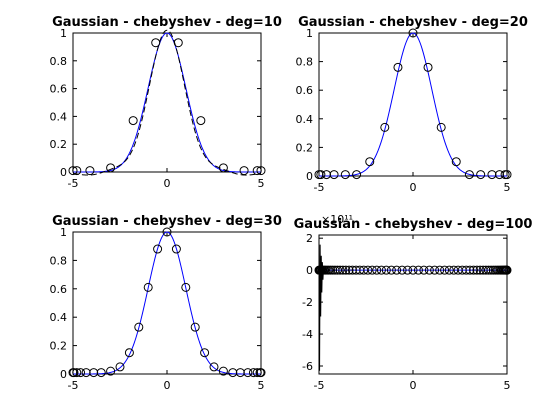 The width and height of the screenshot is (560, 420). Describe the element at coordinates (307, 366) in the screenshot. I see `y-tick-label: -6` at that location.